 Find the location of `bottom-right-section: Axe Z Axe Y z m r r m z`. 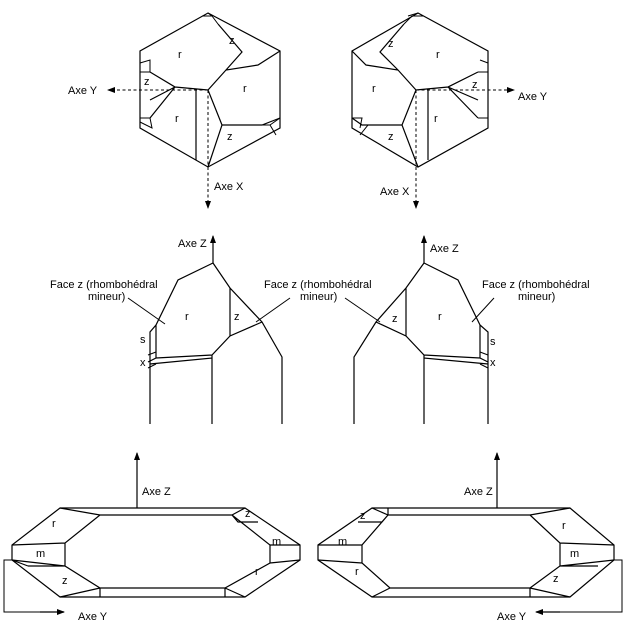

bottom-right-section: Axe Z Axe Y z m r r m z is located at coordinates (470, 537).